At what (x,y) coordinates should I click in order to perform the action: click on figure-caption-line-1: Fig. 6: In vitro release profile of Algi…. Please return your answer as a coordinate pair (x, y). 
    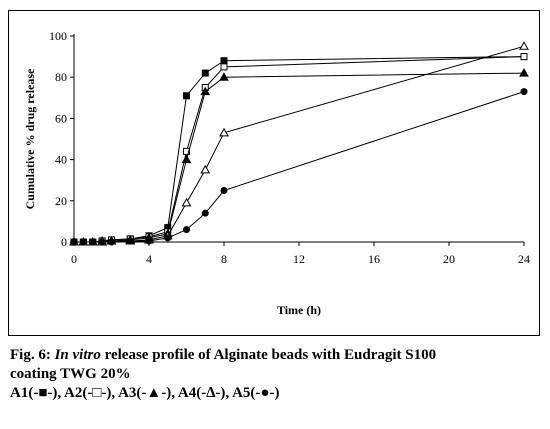
    Looking at the image, I should click on (223, 355).